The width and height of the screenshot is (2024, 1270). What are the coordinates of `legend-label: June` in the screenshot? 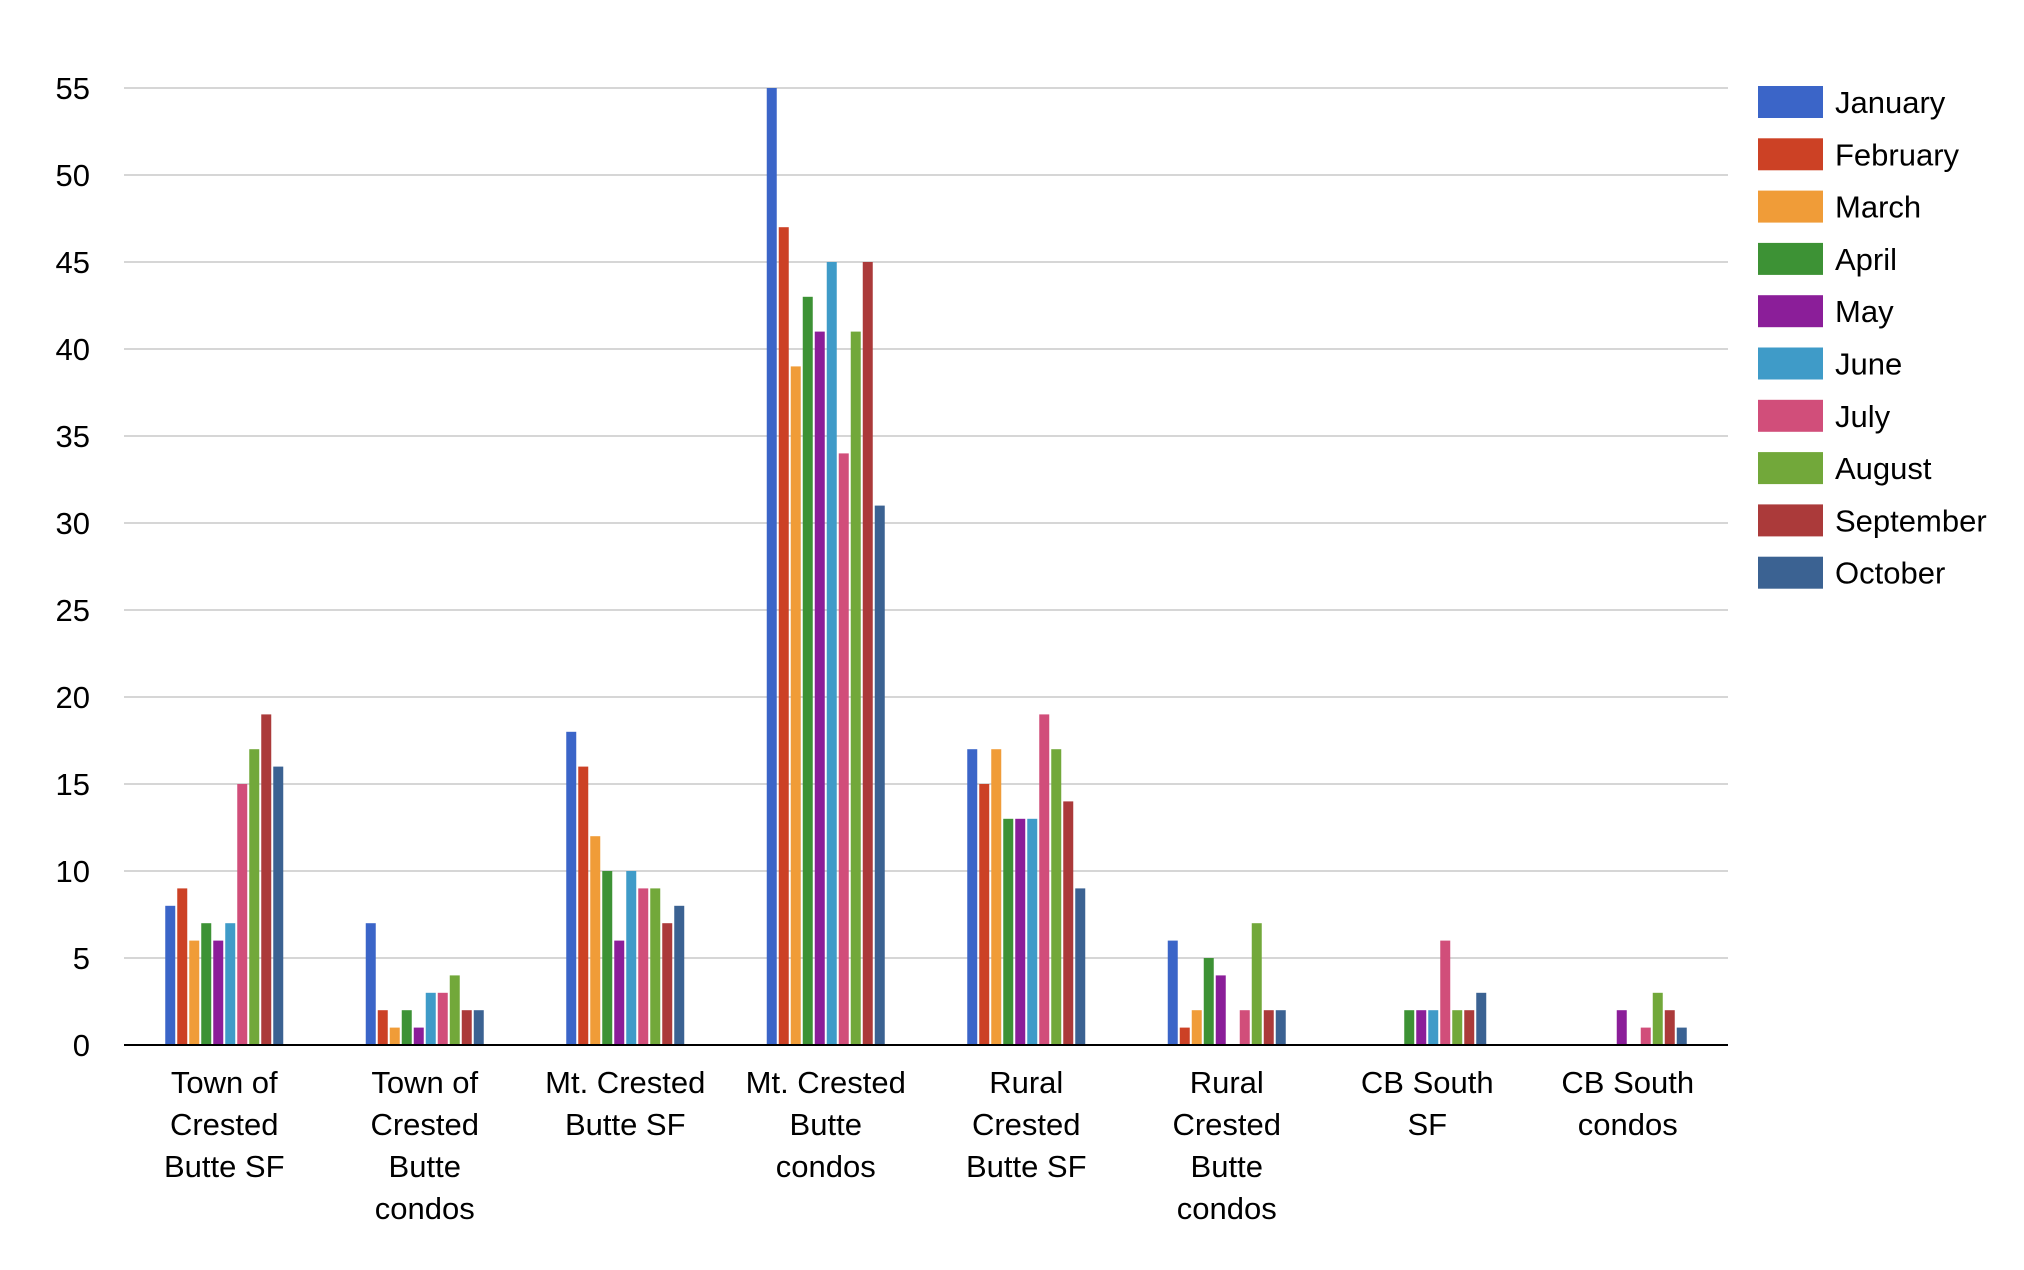 It's located at (1868, 364).